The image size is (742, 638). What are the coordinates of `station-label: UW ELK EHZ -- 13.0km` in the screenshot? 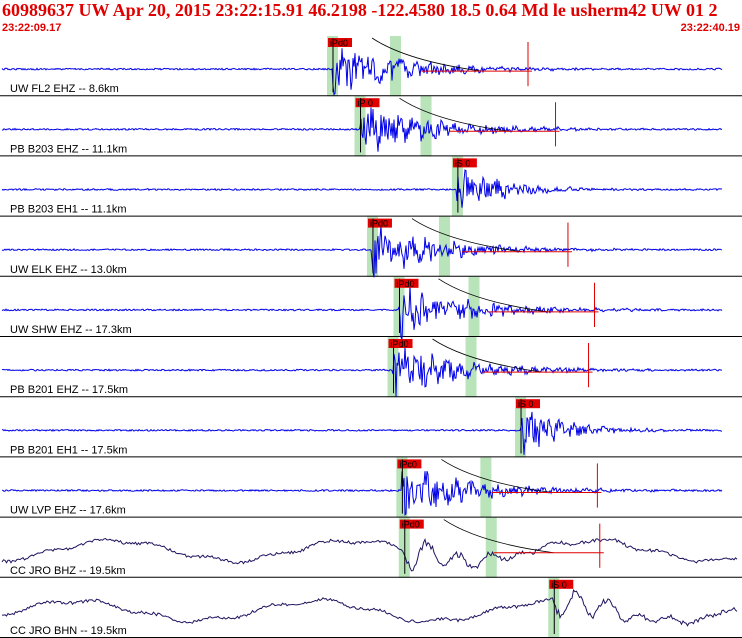 It's located at (68, 270).